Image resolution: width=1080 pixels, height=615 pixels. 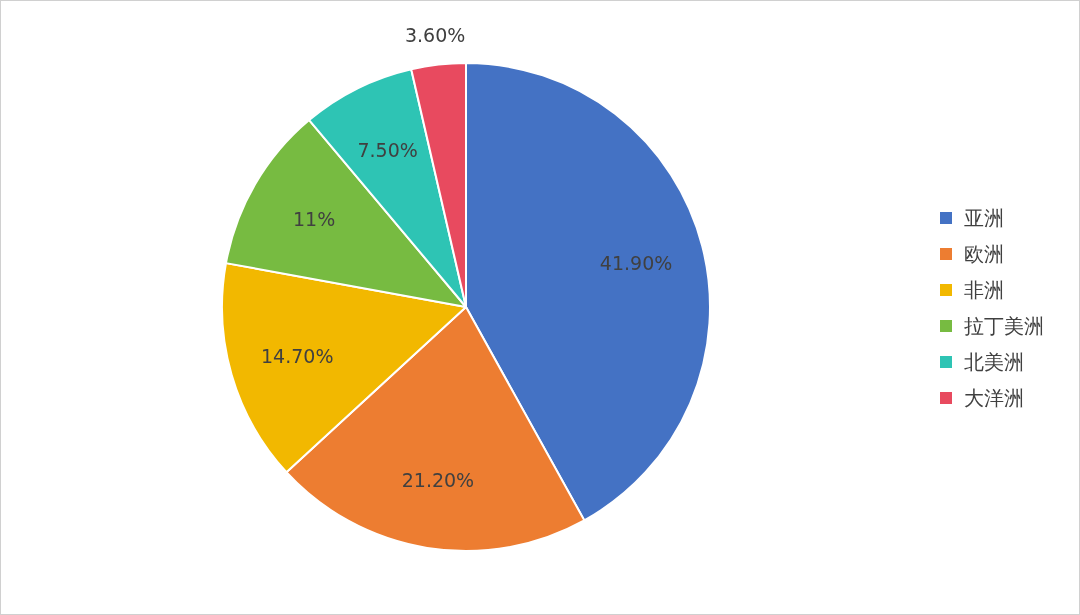 What do you see at coordinates (984, 290) in the screenshot?
I see `legend-label: 非洲` at bounding box center [984, 290].